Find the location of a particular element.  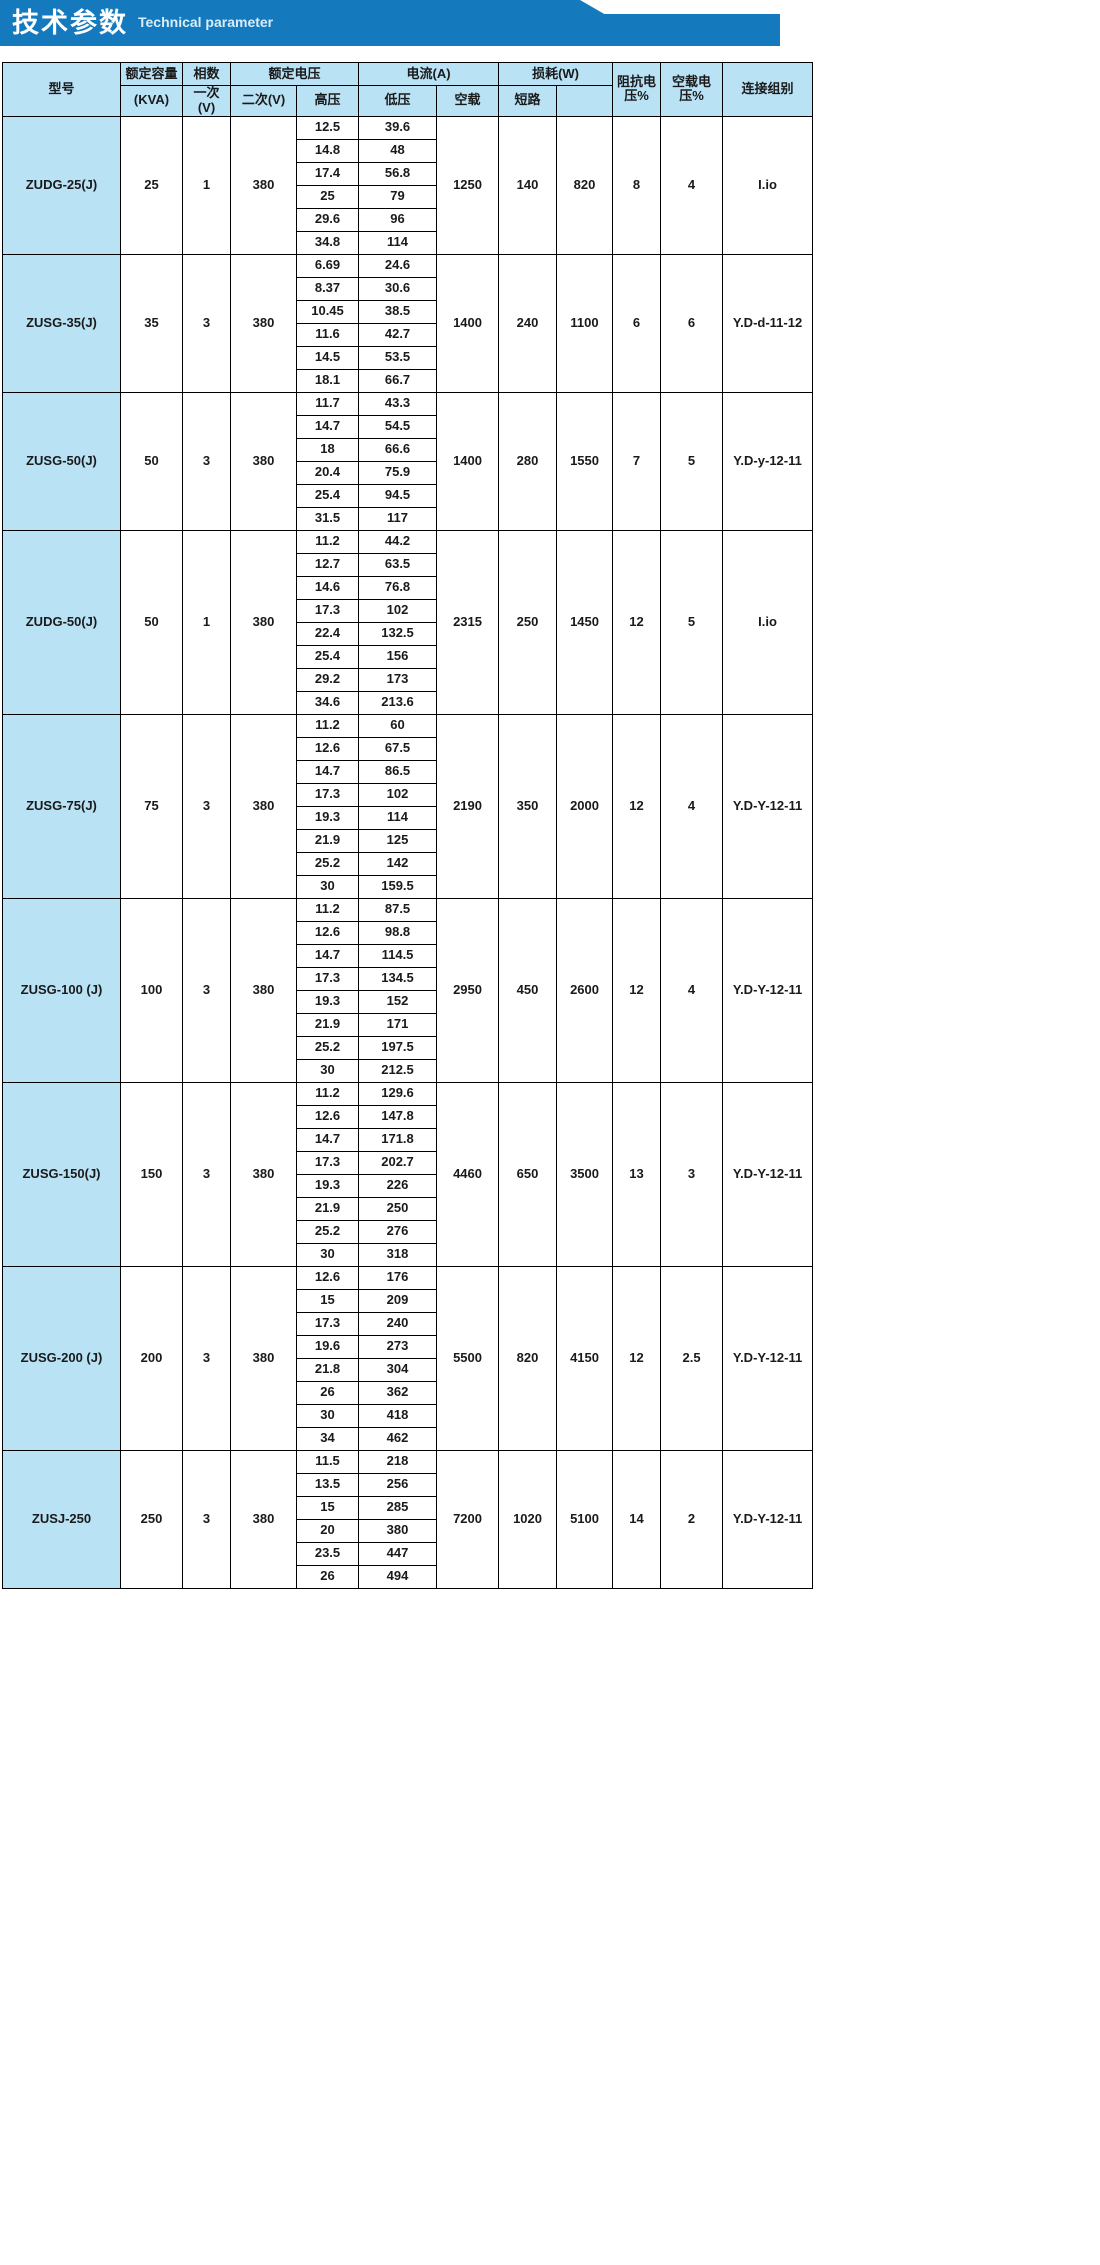

header-rated-voltage: 额定电压 is located at coordinates (294, 74).